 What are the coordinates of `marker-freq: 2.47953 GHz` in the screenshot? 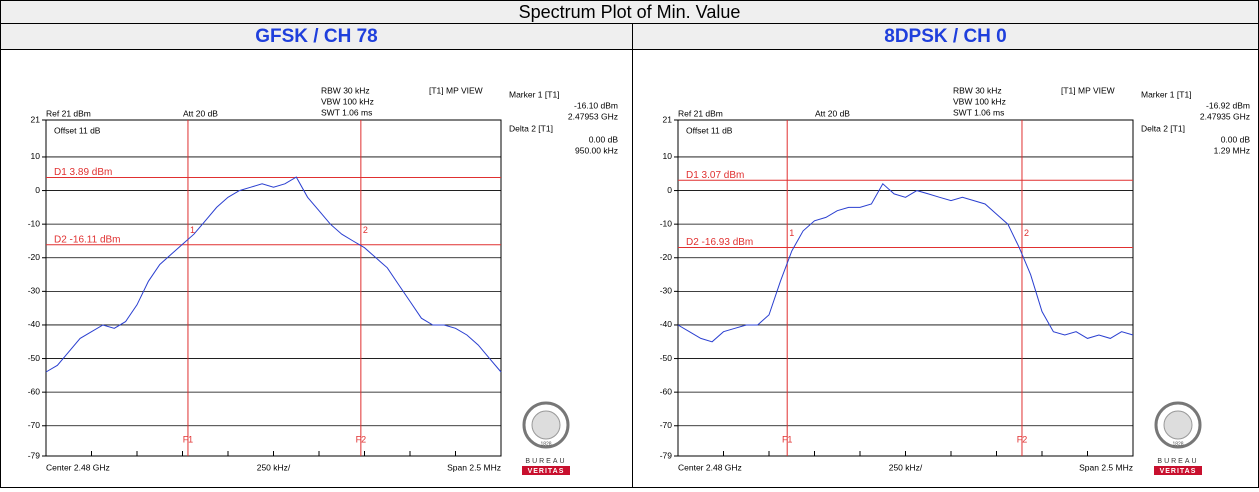 It's located at (593, 116).